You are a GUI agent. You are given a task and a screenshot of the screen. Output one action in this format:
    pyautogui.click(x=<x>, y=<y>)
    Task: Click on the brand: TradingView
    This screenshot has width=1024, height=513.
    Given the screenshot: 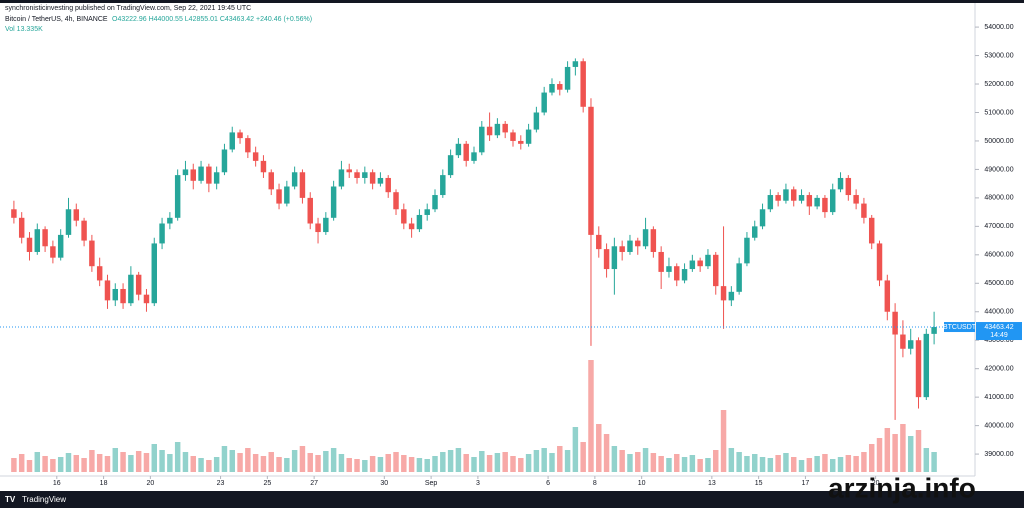 What is the action you would take?
    pyautogui.click(x=44, y=499)
    